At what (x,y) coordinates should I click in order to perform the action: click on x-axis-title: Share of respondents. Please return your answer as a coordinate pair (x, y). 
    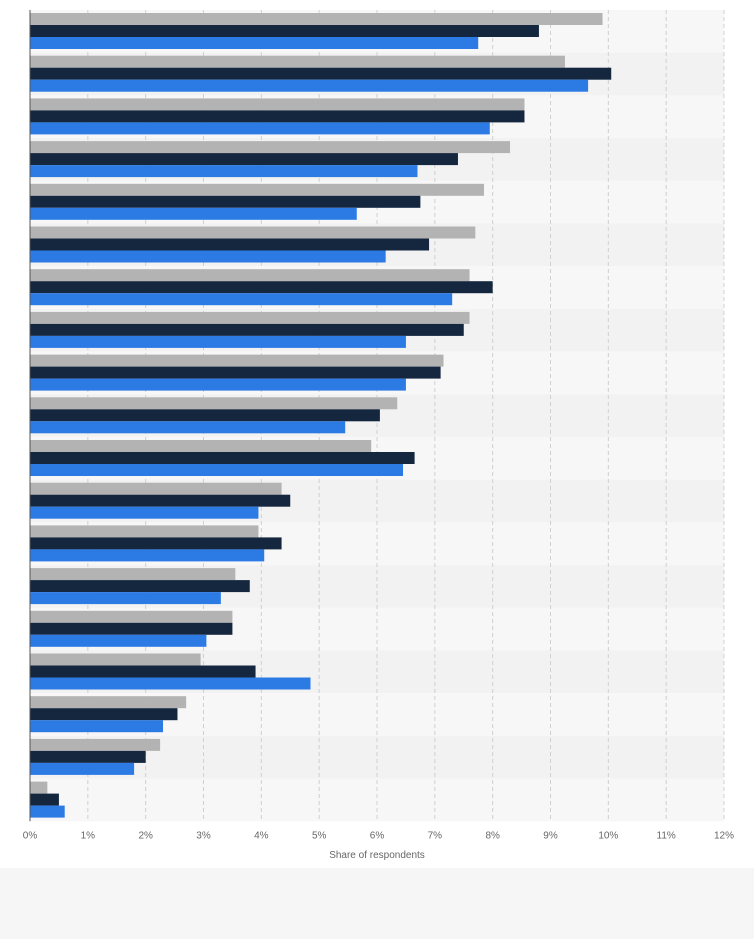
    Looking at the image, I should click on (377, 855).